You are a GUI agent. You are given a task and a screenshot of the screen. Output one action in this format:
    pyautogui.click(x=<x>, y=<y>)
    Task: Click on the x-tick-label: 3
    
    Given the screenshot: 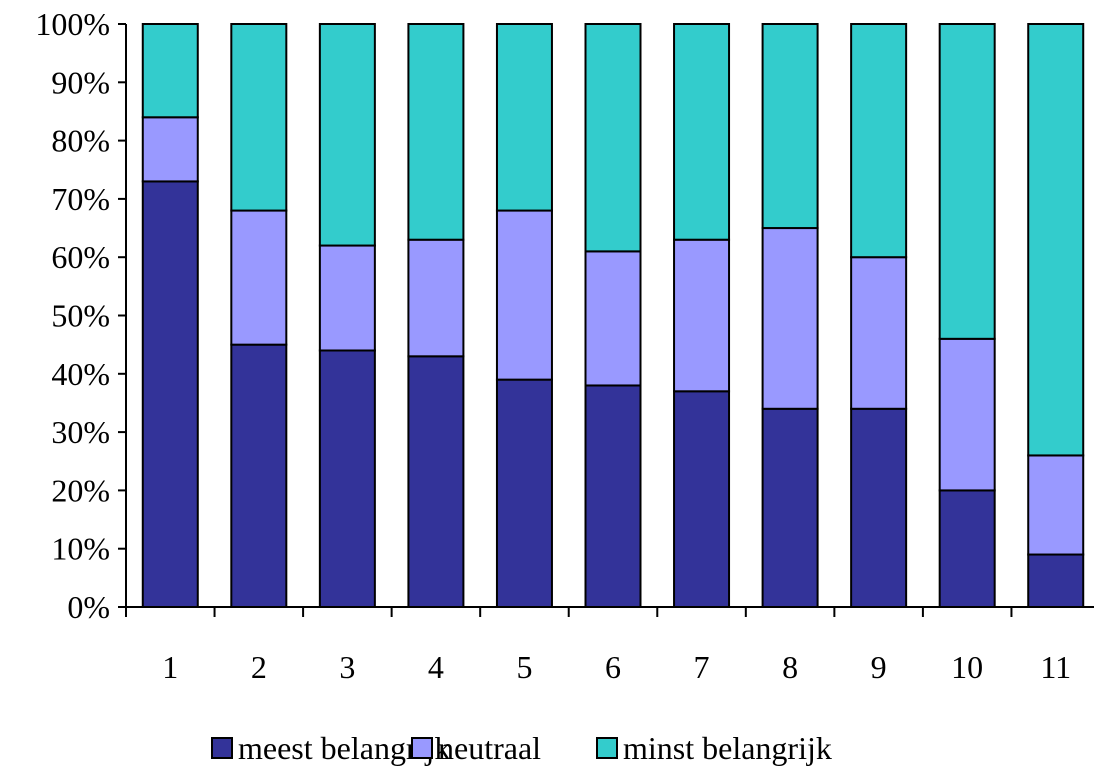 What is the action you would take?
    pyautogui.click(x=347, y=667)
    